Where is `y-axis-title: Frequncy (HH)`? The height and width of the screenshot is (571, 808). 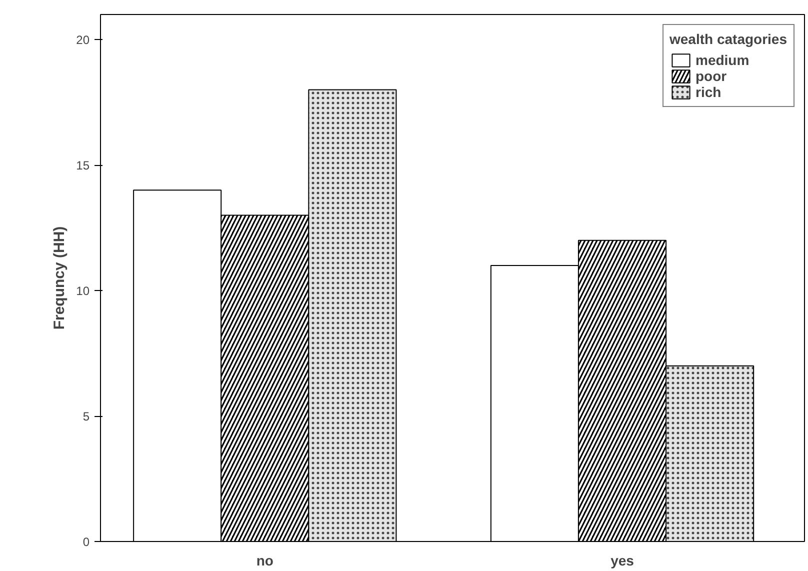
y-axis-title: Frequncy (HH) is located at coordinates (59, 278).